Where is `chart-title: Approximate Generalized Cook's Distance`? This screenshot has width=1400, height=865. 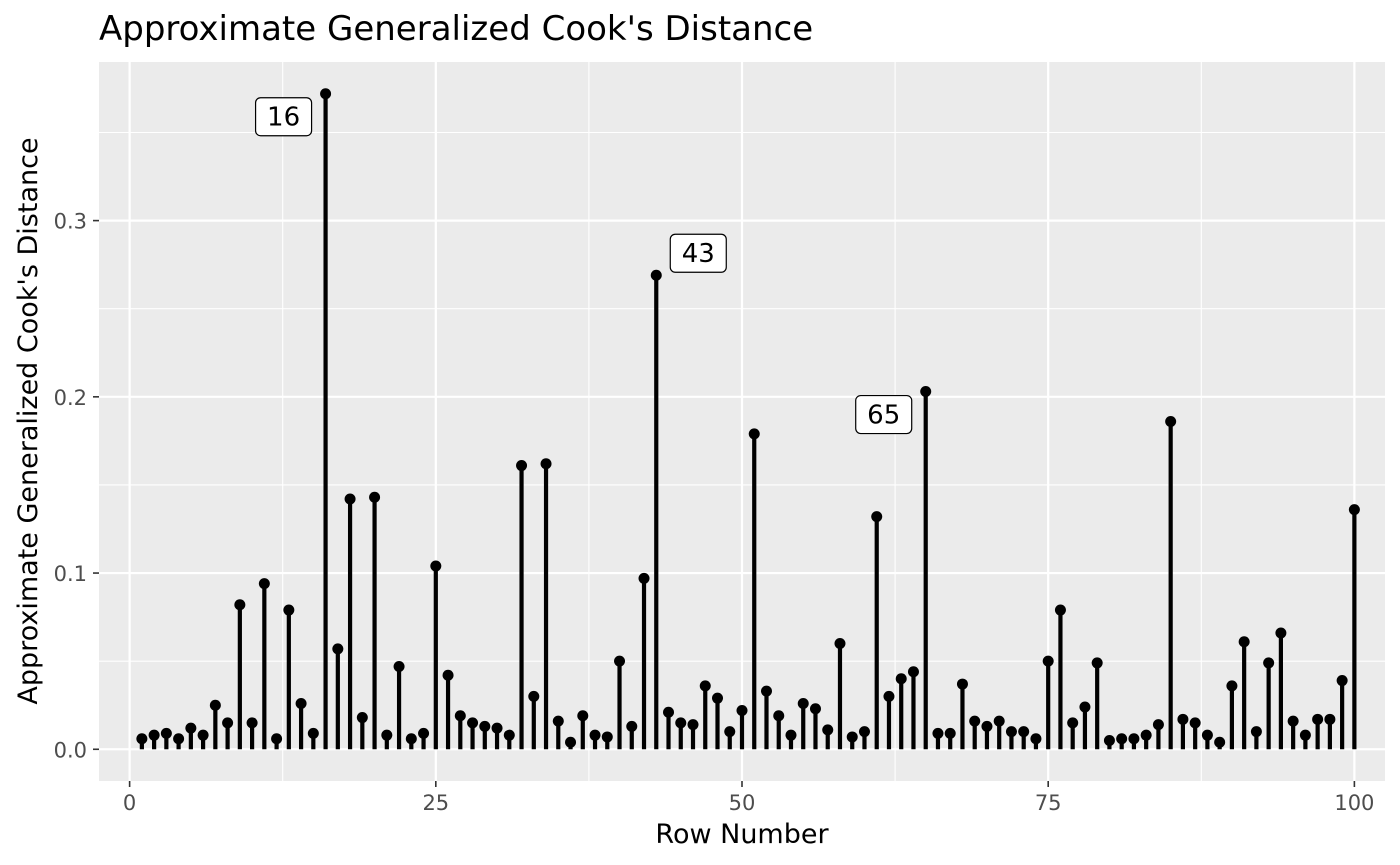
chart-title: Approximate Generalized Cook's Distance is located at coordinates (456, 29).